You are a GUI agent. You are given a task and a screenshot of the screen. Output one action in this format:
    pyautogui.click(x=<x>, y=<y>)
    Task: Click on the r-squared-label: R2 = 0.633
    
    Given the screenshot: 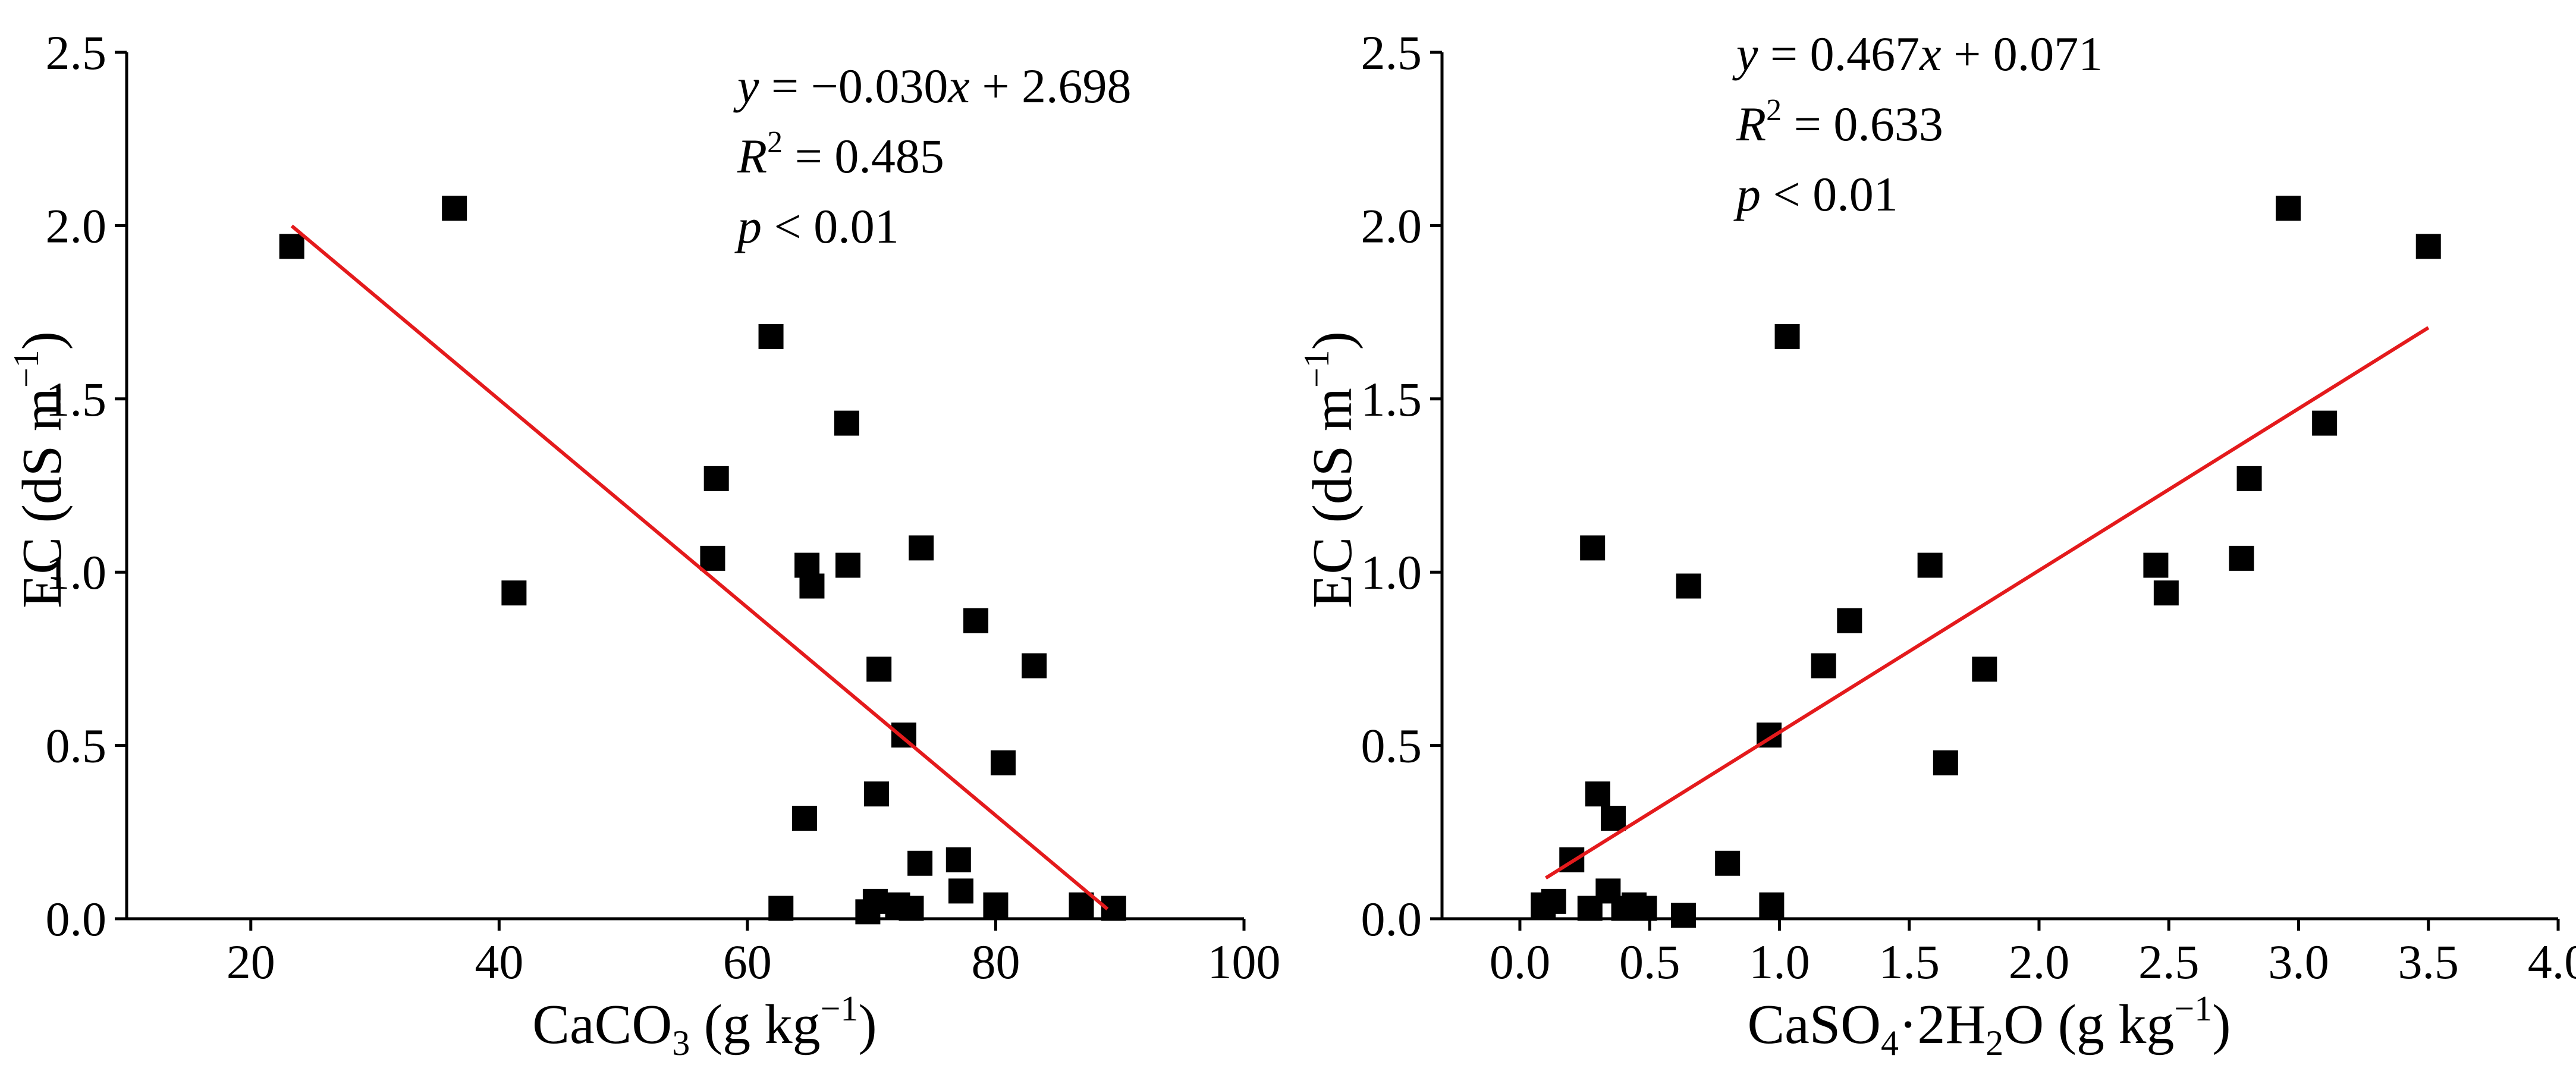 What is the action you would take?
    pyautogui.click(x=1839, y=122)
    